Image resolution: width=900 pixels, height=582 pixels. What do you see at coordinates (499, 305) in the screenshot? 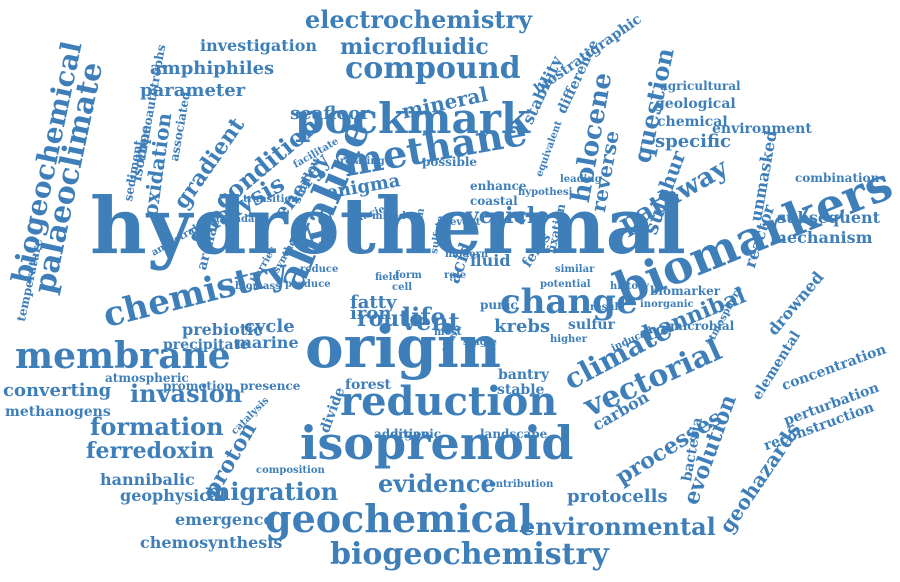
I see `word: punic` at bounding box center [499, 305].